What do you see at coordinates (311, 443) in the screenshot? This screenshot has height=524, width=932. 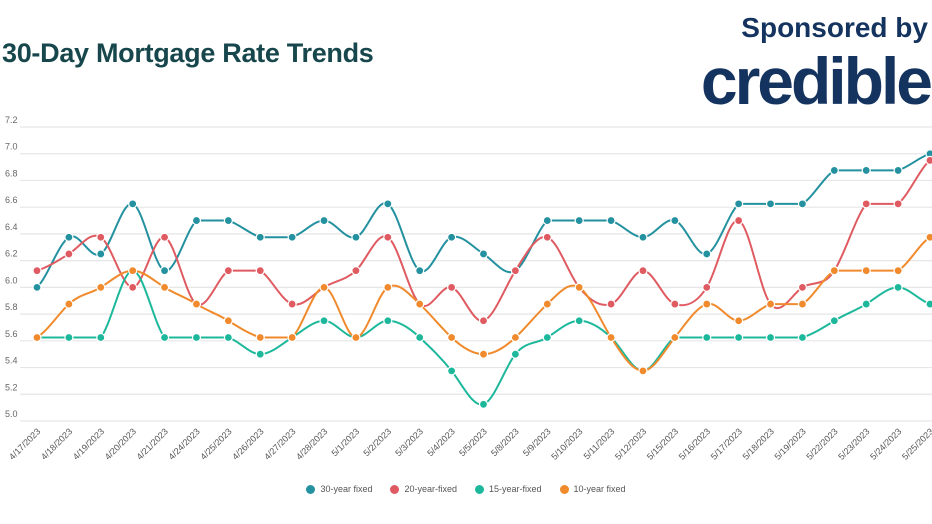 I see `x-tick-label: 4/28/2023` at bounding box center [311, 443].